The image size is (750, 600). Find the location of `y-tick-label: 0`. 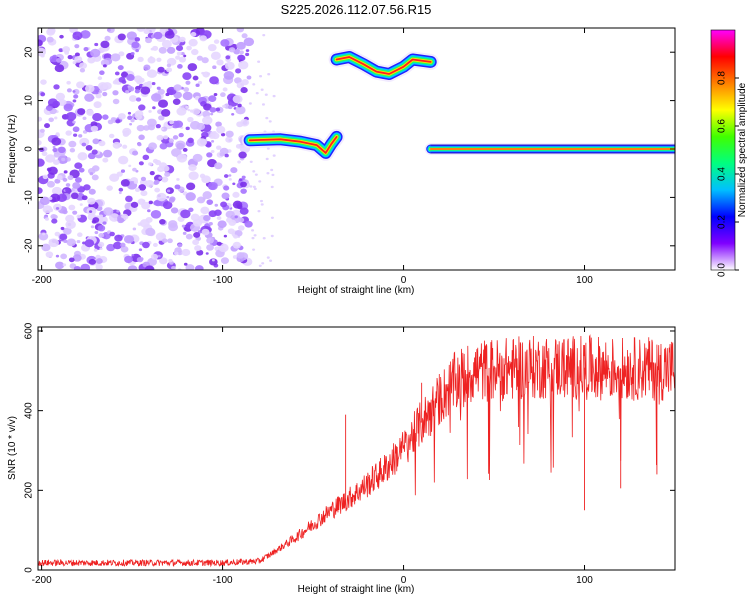

y-tick-label: 0 is located at coordinates (29, 570).